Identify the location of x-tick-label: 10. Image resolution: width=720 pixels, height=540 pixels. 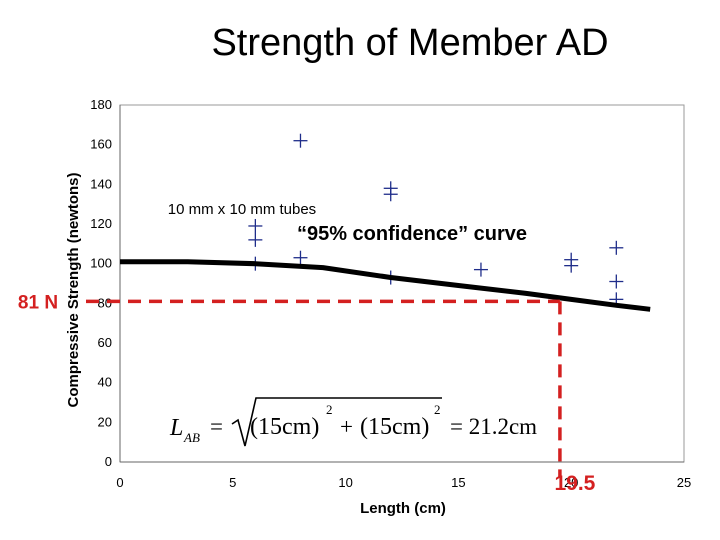
(345, 482).